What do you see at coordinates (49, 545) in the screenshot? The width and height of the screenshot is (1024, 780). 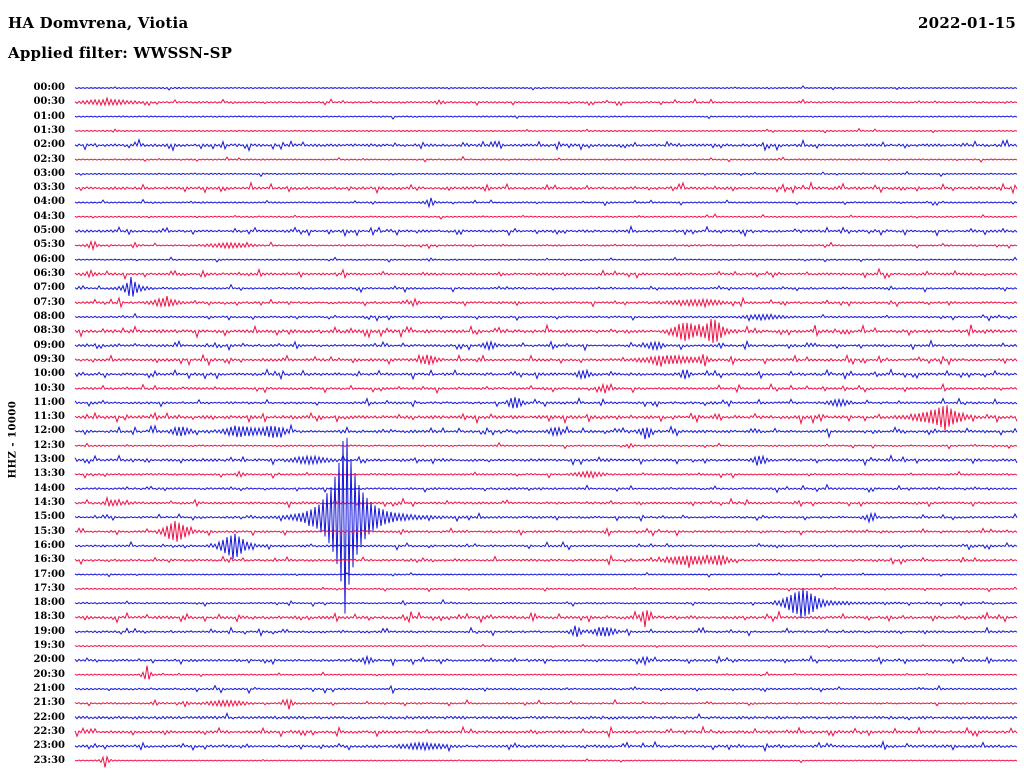 I see `row-time-label: 16:00` at bounding box center [49, 545].